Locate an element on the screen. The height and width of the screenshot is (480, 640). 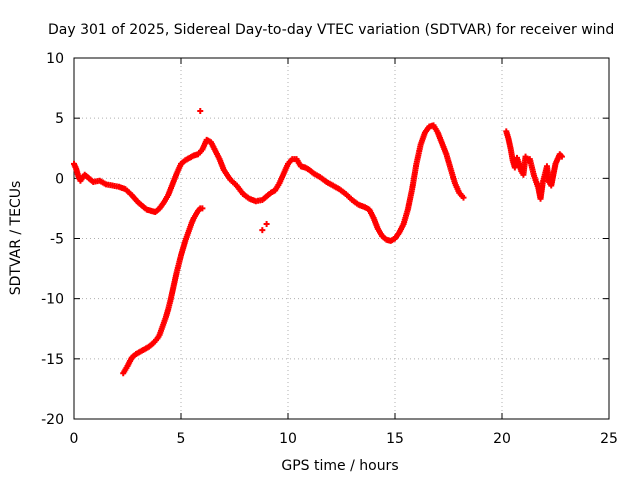
y-tick-label: 10 is located at coordinates (55, 59).